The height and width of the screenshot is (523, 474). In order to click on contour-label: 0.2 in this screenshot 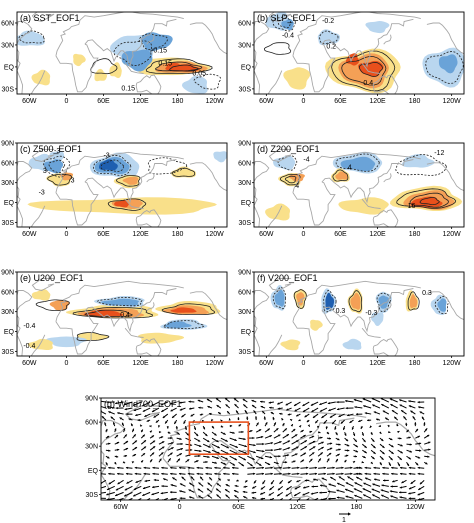, I will do `click(331, 47)`.